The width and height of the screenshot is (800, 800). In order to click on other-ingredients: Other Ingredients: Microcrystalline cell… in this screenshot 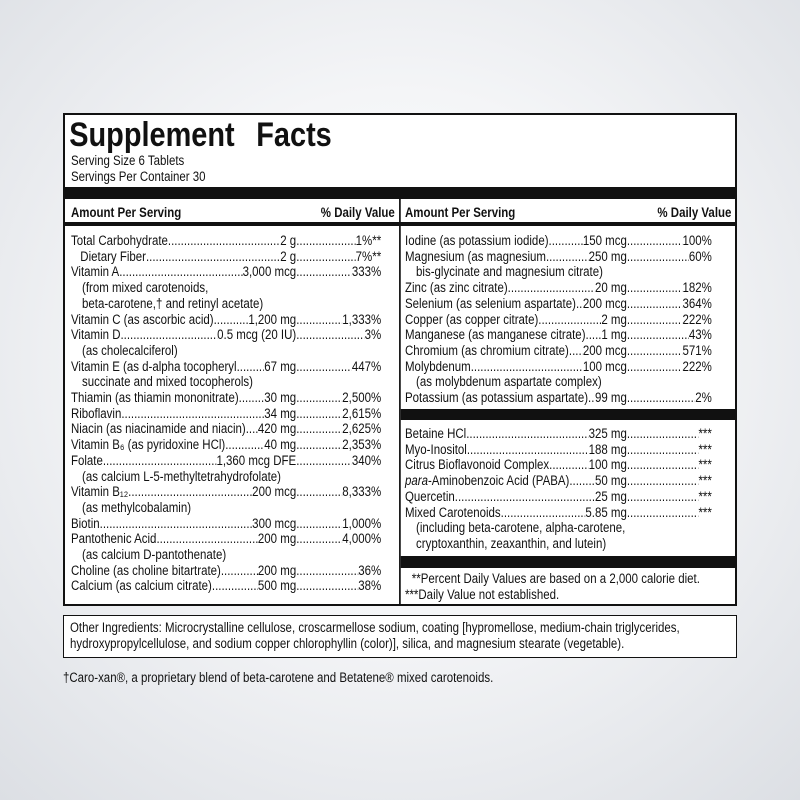, I will do `click(375, 635)`.